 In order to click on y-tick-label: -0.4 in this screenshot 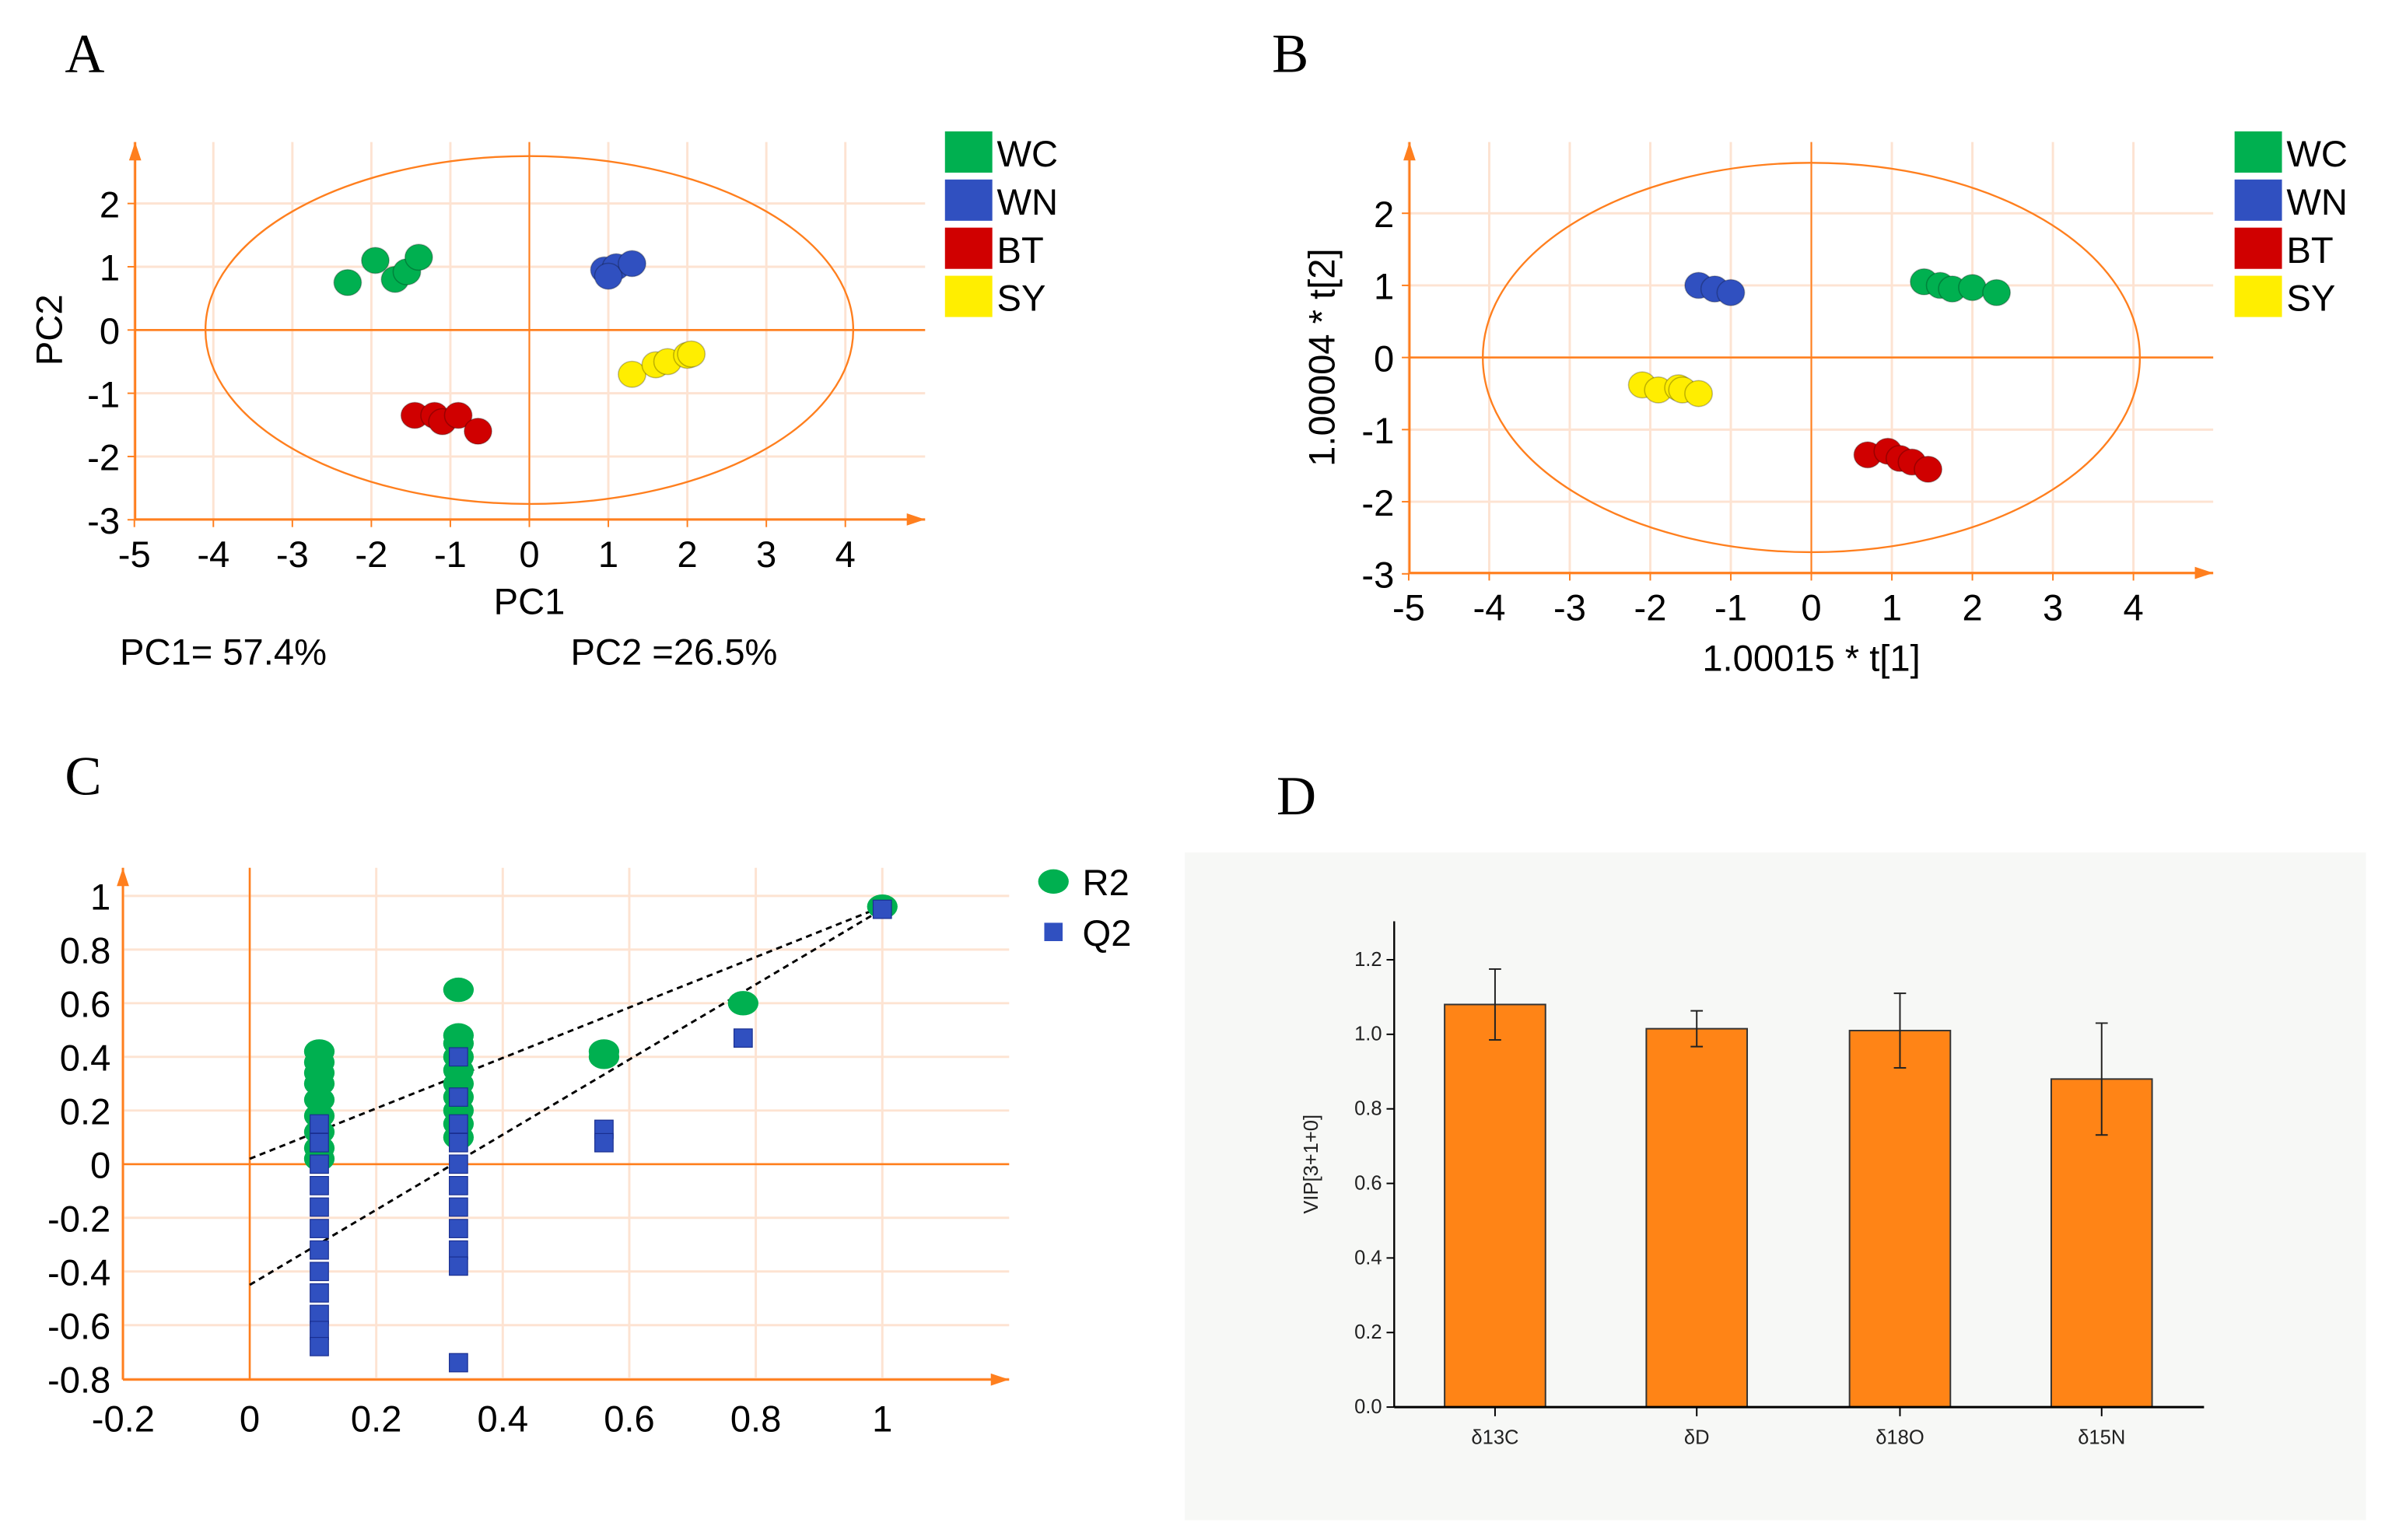, I will do `click(78, 1272)`.